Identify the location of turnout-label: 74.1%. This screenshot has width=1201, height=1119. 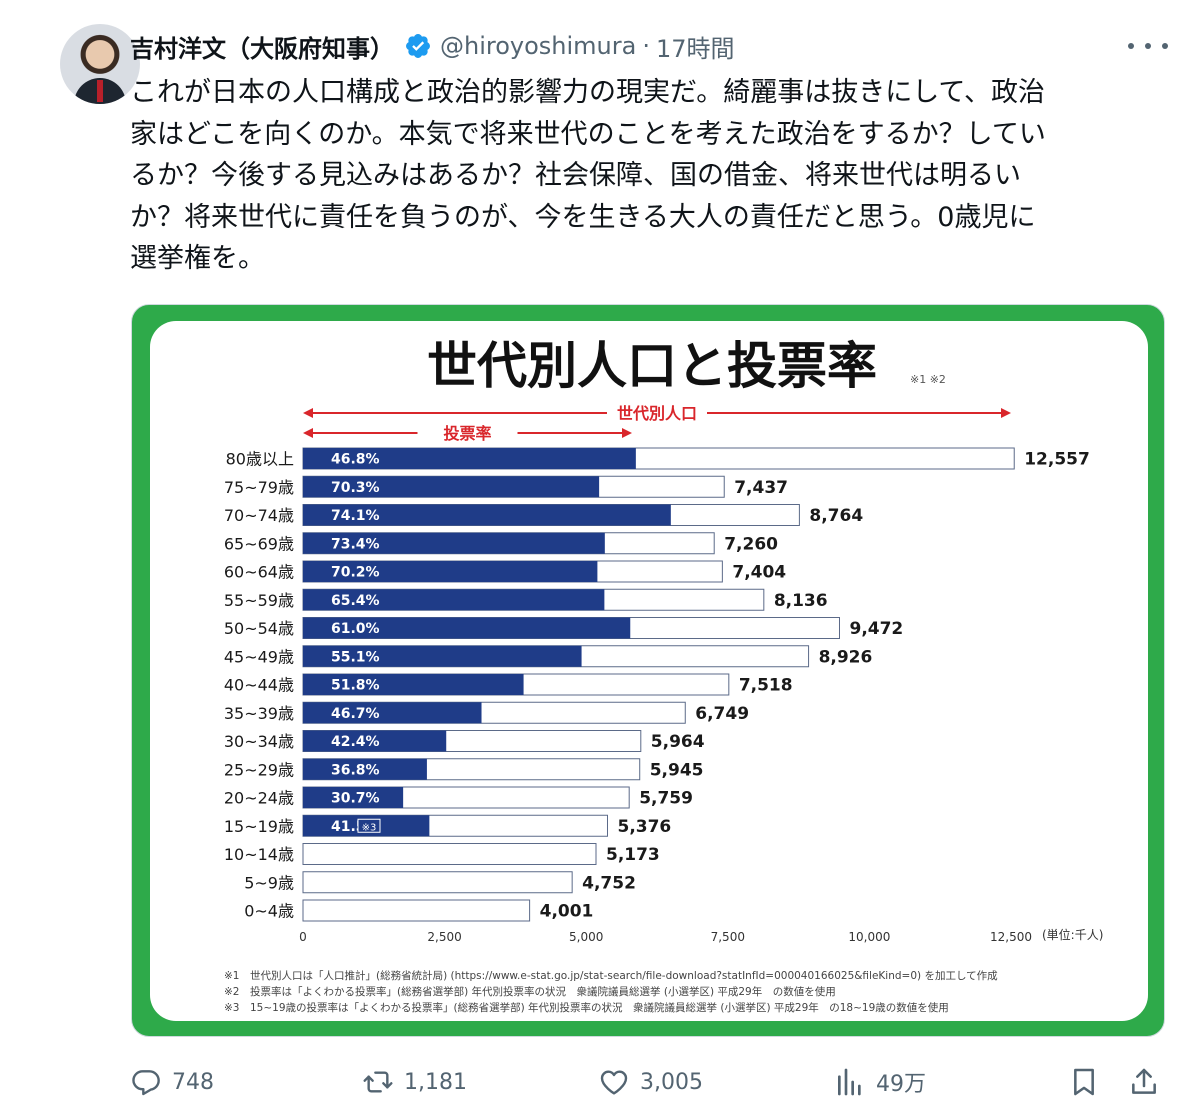
(355, 516).